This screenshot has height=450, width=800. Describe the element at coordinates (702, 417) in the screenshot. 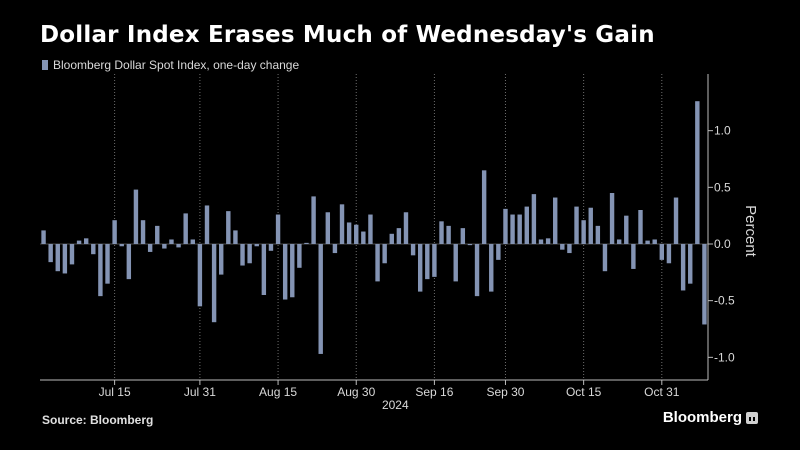

I see `brand-name: Bloomberg` at that location.